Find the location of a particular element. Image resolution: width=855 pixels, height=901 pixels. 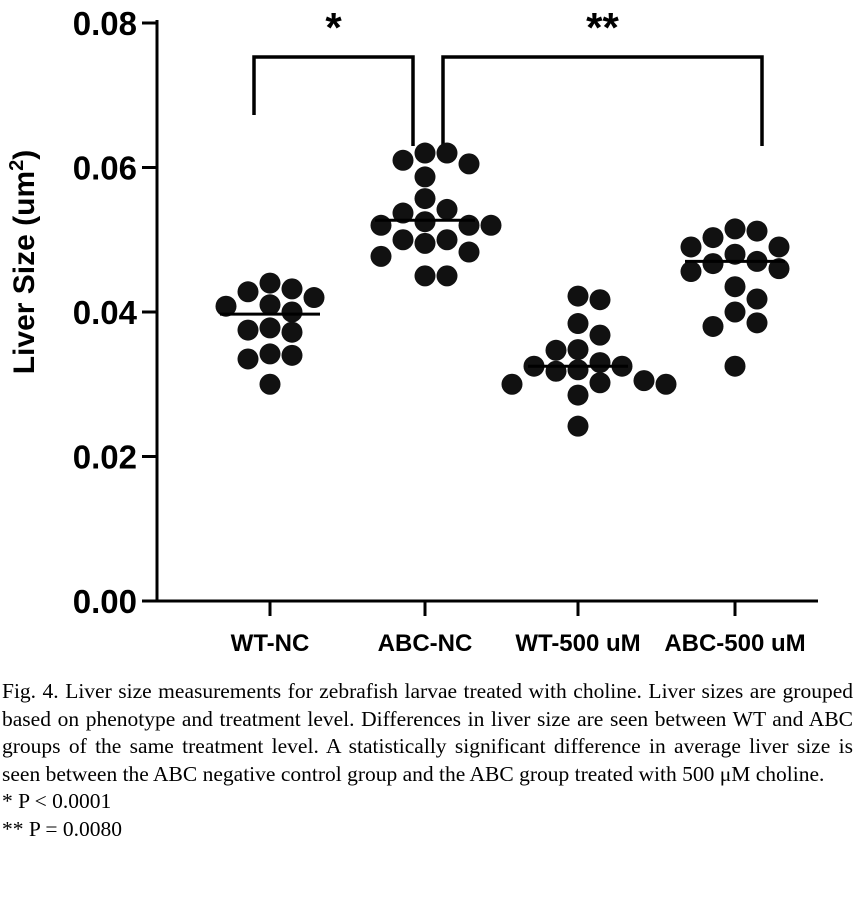

x-tick-label: ABC-NC is located at coordinates (425, 643).